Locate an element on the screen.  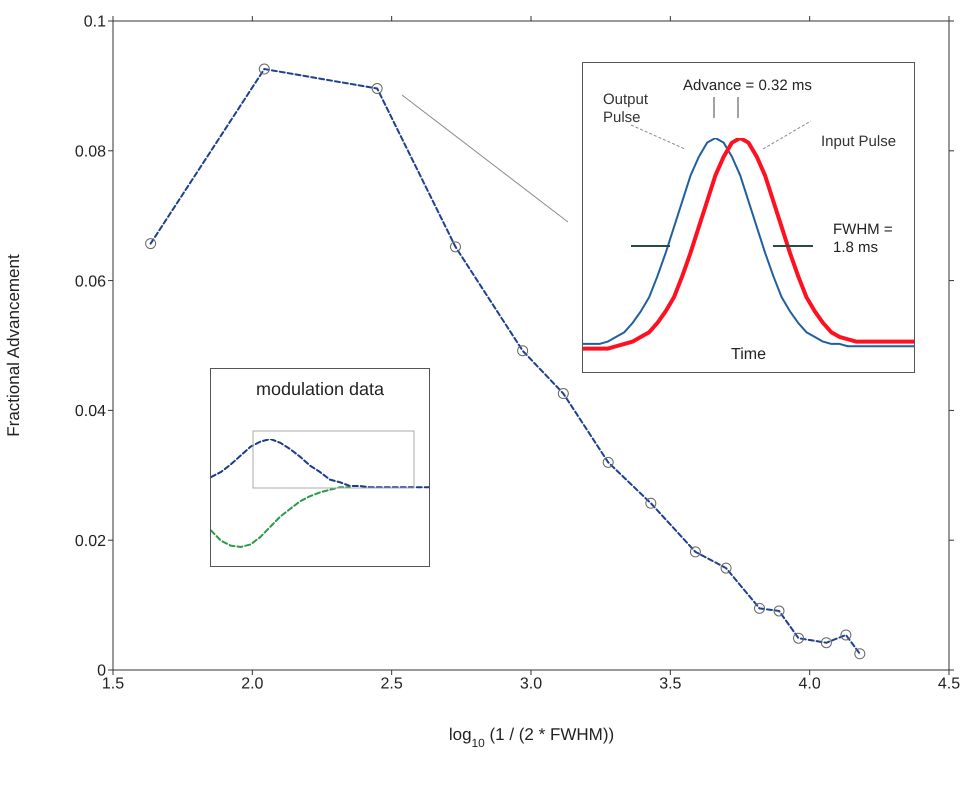
annotation: Advance = 0.32 ms is located at coordinates (748, 86).